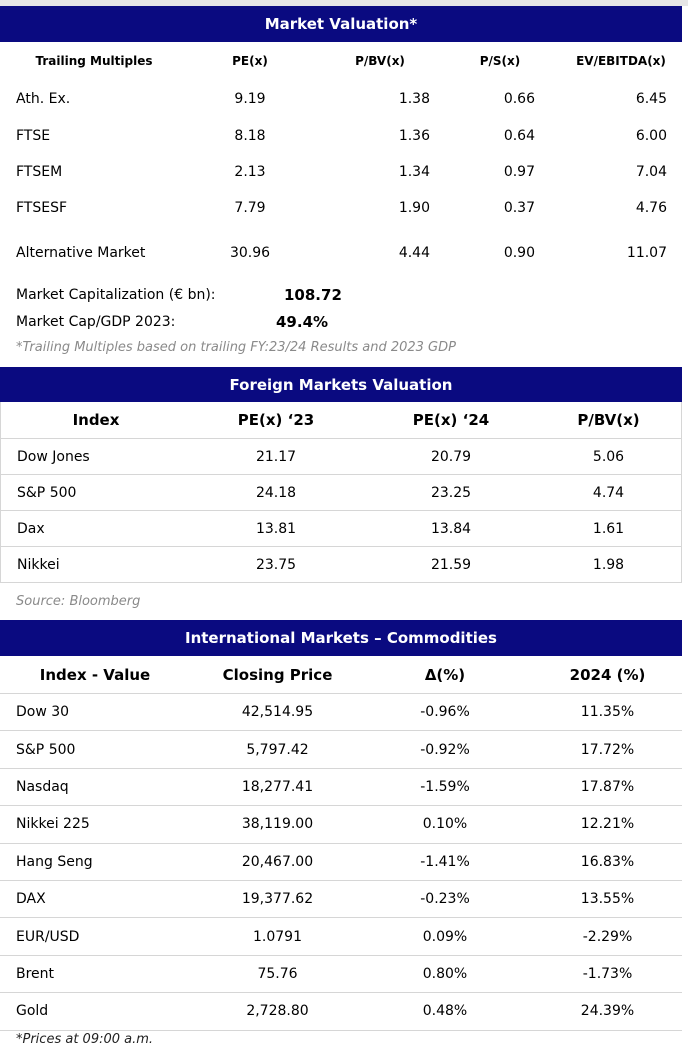 This screenshot has width=688, height=1048. Describe the element at coordinates (519, 135) in the screenshot. I see `row-ps: 0.64` at that location.